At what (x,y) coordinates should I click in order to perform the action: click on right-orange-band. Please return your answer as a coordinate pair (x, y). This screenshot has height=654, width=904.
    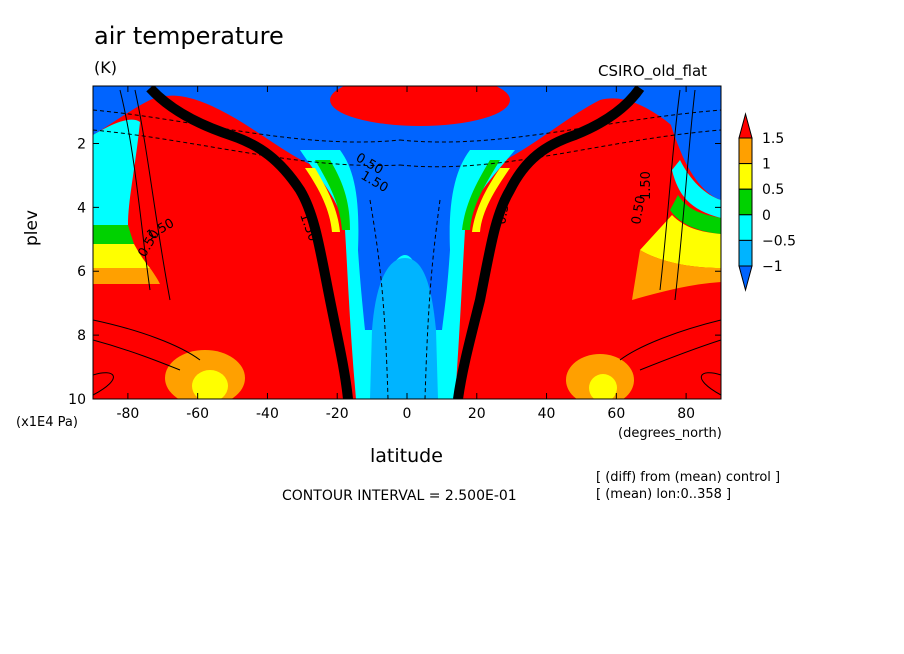
    Looking at the image, I should click on (676, 275).